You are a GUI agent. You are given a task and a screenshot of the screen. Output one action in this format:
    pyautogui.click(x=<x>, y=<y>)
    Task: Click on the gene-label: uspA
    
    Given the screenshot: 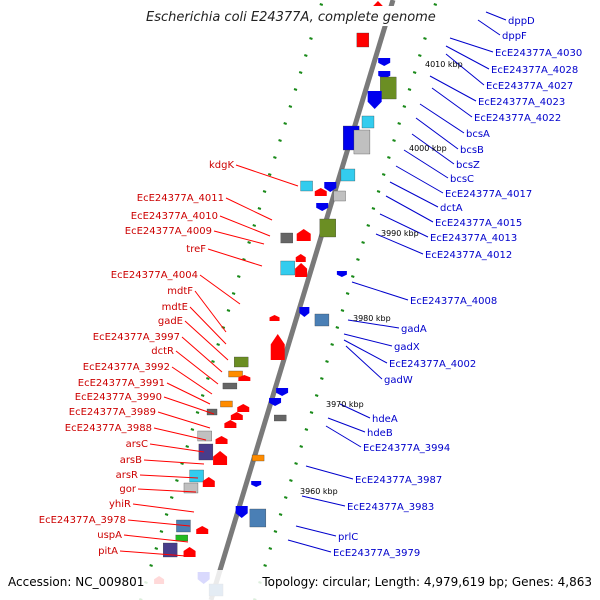 What is the action you would take?
    pyautogui.click(x=109, y=535)
    